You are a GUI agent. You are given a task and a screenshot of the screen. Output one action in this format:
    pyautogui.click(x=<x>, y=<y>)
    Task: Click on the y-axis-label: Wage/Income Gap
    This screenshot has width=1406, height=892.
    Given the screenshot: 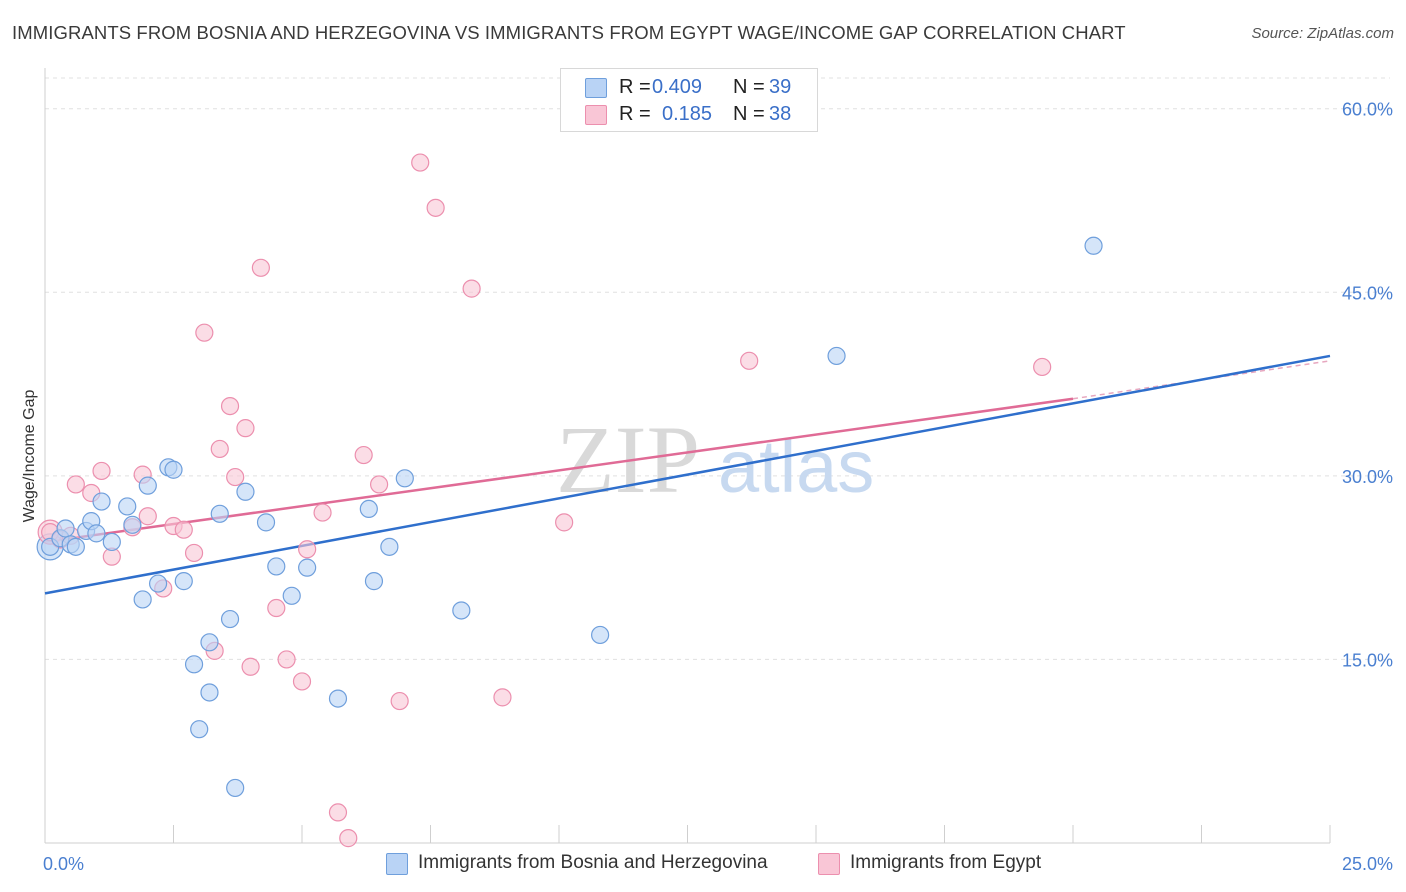 What is the action you would take?
    pyautogui.click(x=29, y=456)
    